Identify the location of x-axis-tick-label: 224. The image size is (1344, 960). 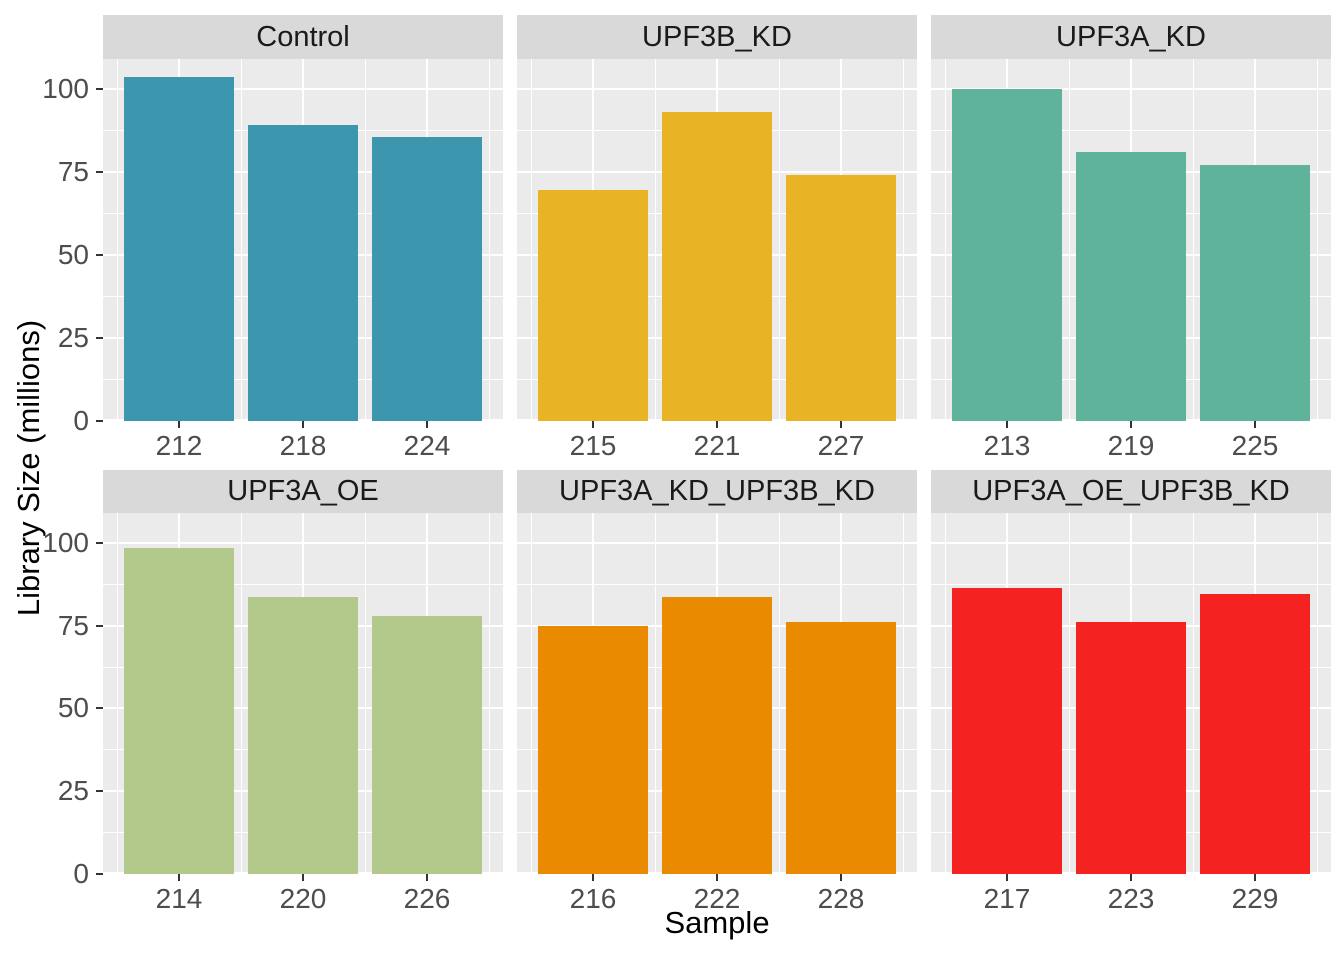
(427, 445).